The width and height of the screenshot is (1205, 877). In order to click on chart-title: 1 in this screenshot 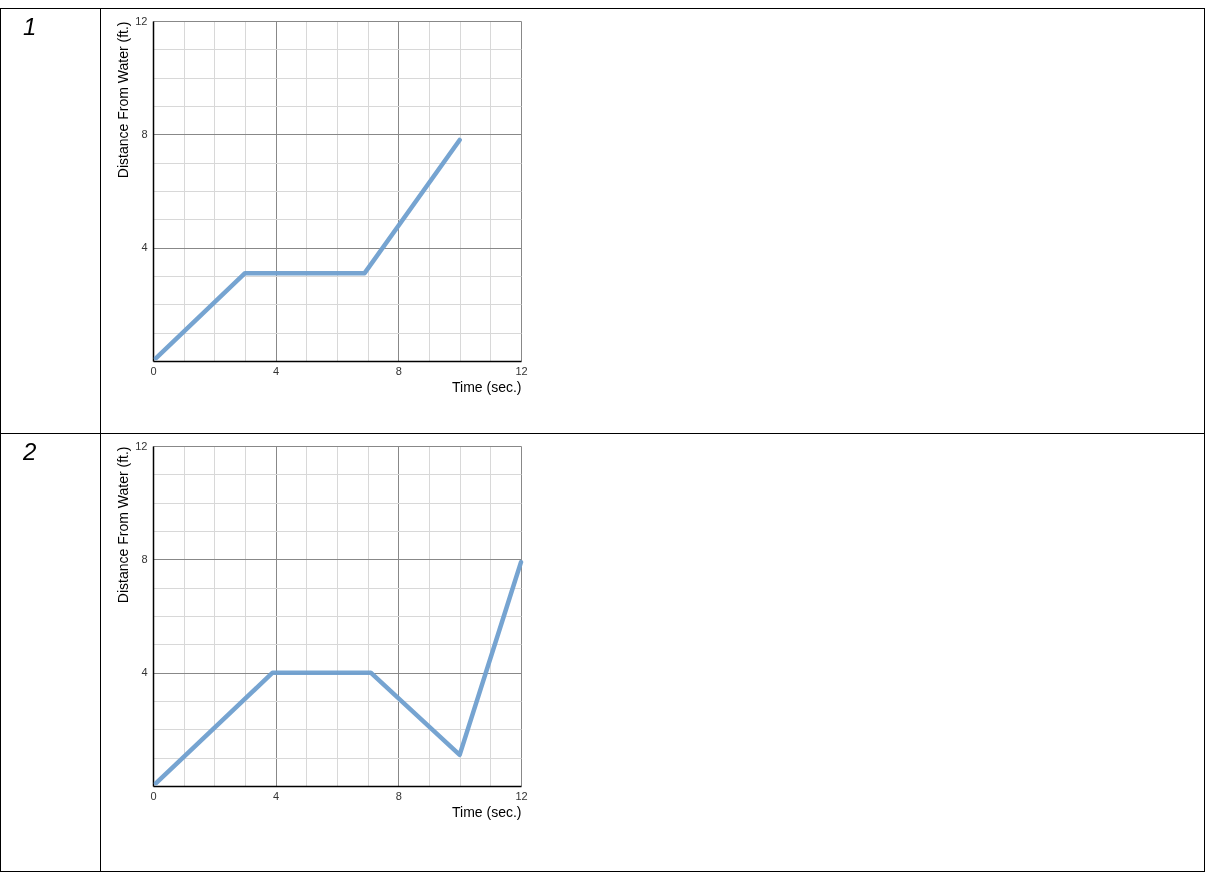, I will do `click(50, 221)`.